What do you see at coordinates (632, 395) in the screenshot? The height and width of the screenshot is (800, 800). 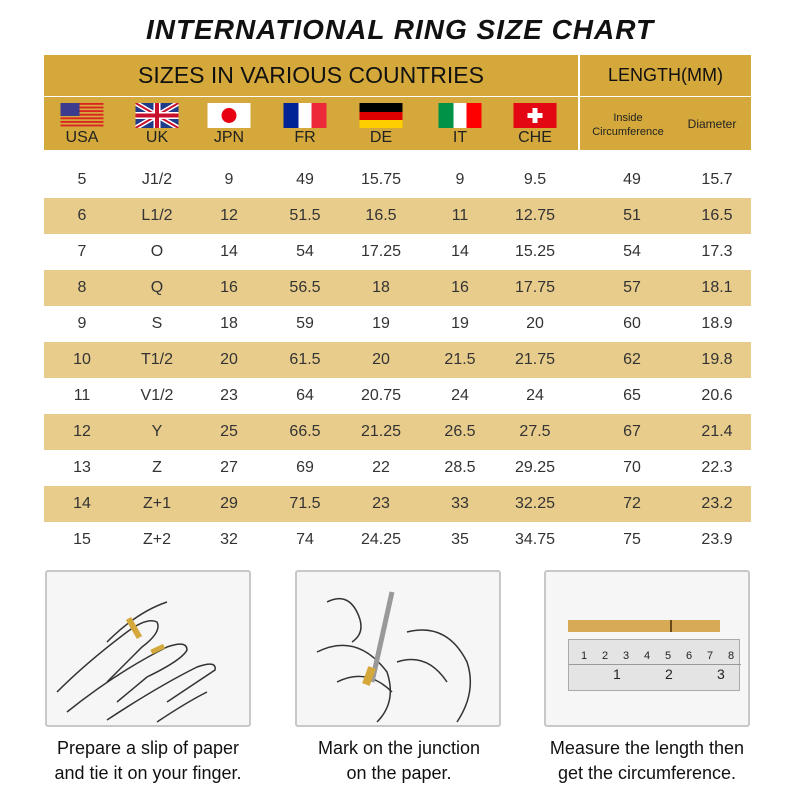 I see `table-cell: 65` at bounding box center [632, 395].